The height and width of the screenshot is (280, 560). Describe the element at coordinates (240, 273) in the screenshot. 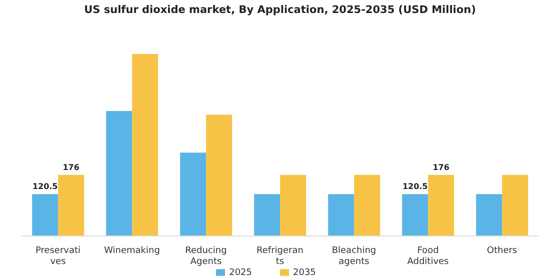

I see `legend-label: 2025` at that location.